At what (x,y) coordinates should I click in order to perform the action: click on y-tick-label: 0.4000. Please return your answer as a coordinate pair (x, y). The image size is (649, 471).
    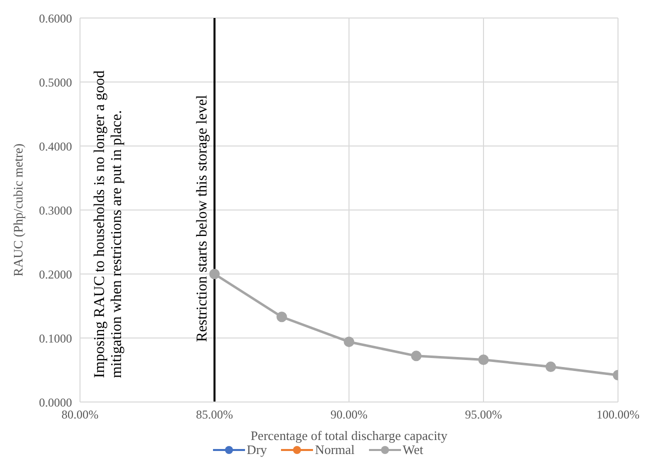
    Looking at the image, I should click on (55, 146).